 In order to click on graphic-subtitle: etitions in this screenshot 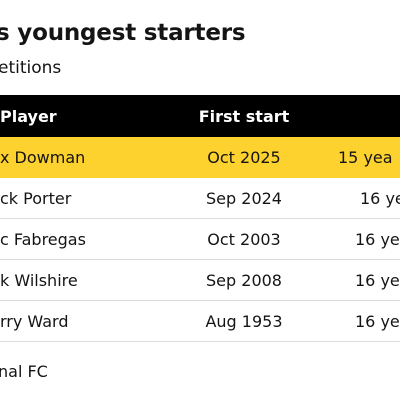, I will do `click(31, 68)`.